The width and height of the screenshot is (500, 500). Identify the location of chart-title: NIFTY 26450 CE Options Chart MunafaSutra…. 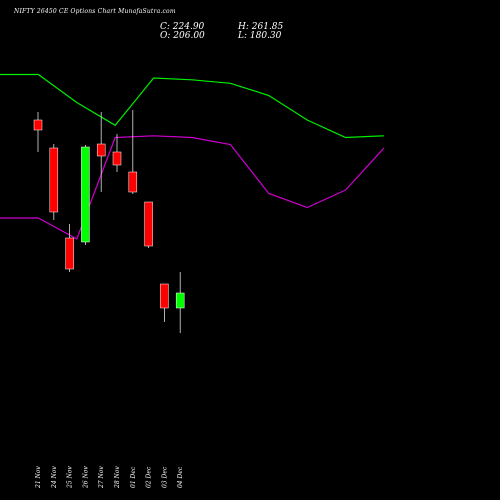
(95, 11).